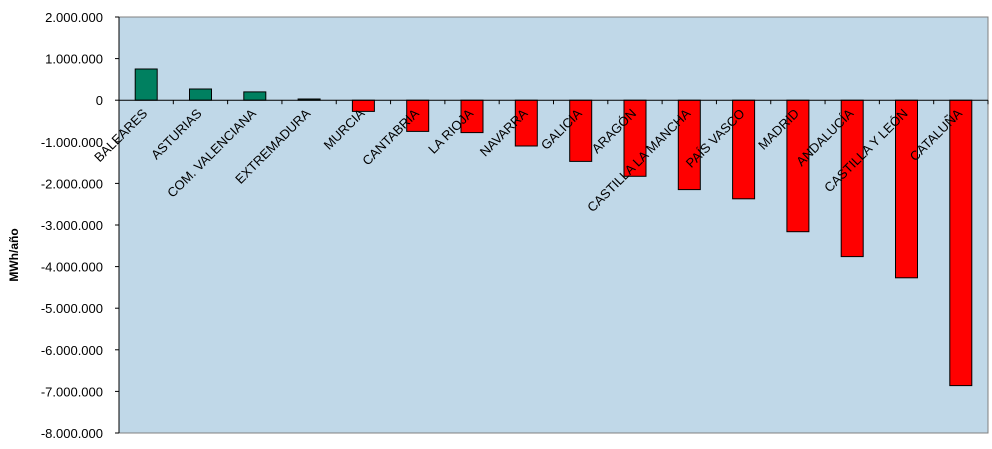 This screenshot has width=992, height=449. What do you see at coordinates (72, 391) in the screenshot?
I see `y-tick-label: -7.000.000` at bounding box center [72, 391].